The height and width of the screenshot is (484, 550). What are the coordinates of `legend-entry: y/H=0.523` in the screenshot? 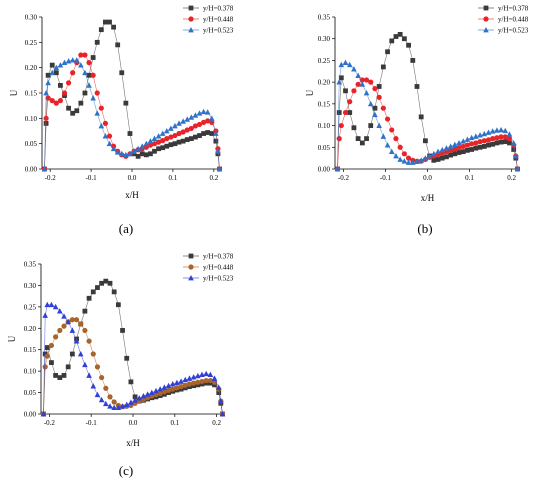 It's located at (513, 31).